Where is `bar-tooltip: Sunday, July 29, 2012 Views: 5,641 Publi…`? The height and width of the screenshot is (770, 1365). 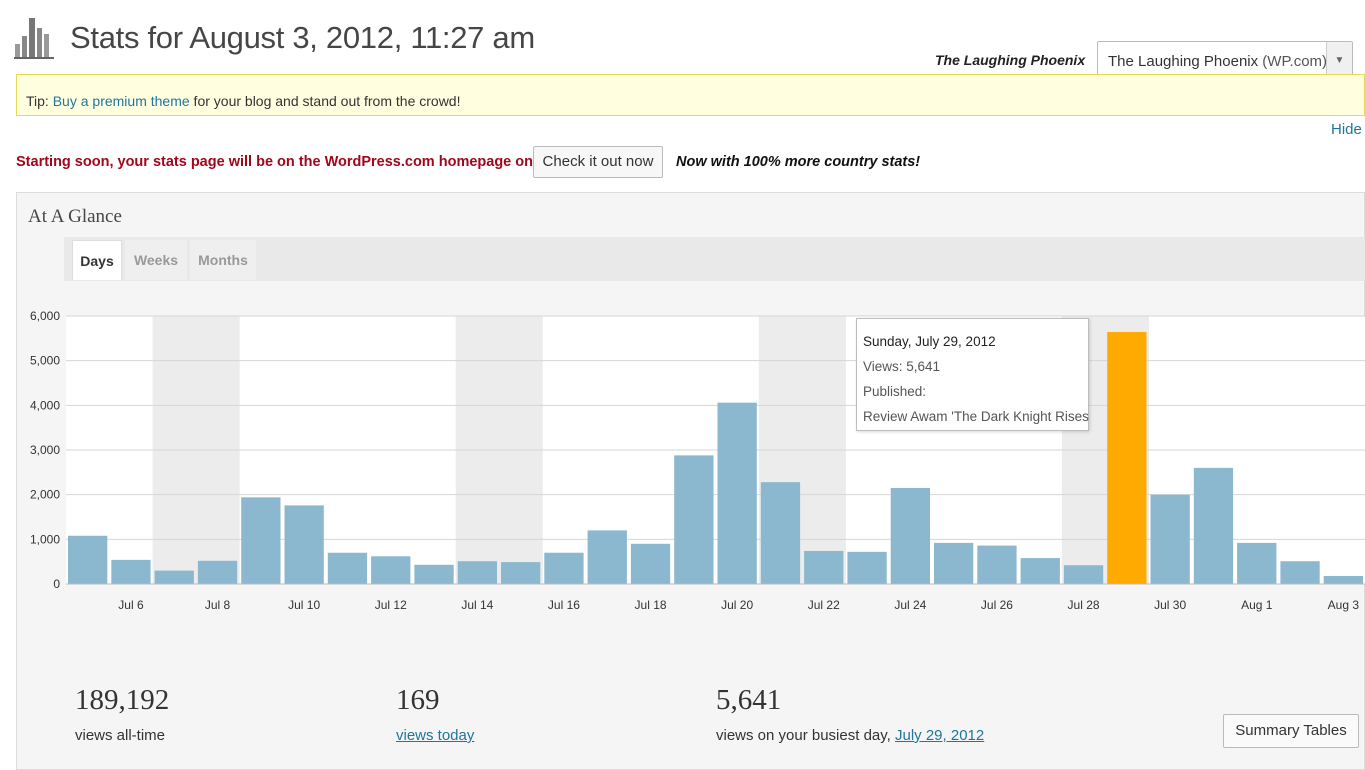 bar-tooltip: Sunday, July 29, 2012 Views: 5,641 Publi… is located at coordinates (972, 374).